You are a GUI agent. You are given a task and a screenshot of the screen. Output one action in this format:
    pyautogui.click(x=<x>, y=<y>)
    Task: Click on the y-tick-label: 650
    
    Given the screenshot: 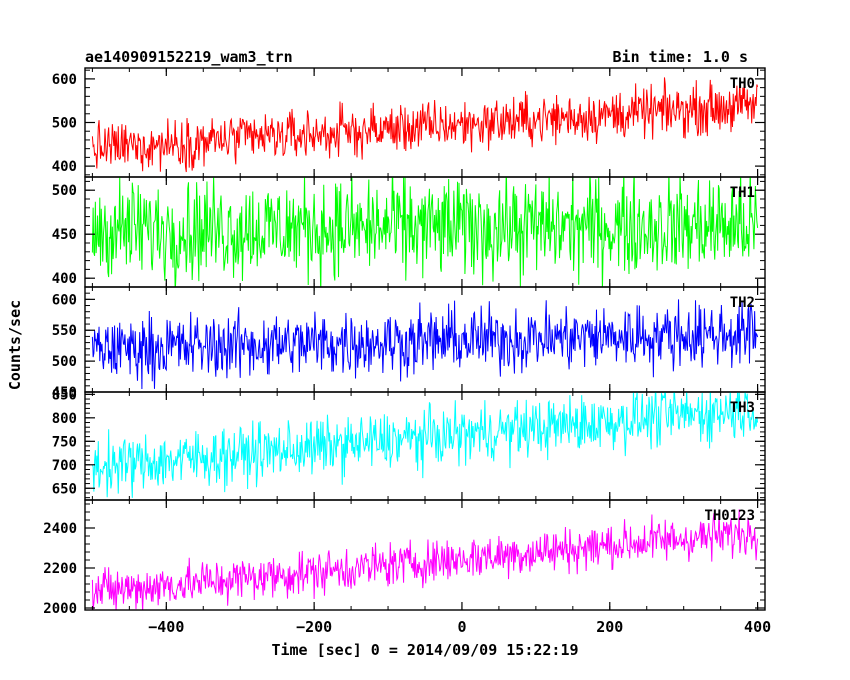 What is the action you would take?
    pyautogui.click(x=64, y=489)
    